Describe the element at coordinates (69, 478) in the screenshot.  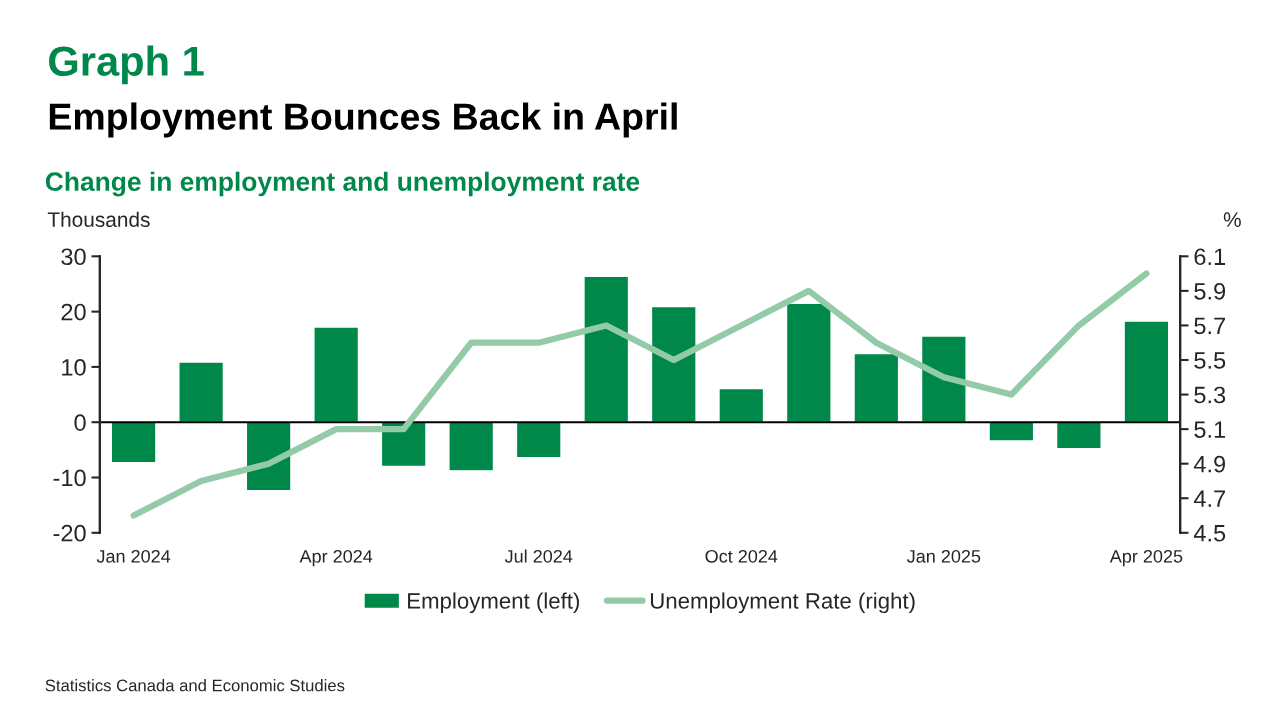
I see `y-tick-label: -10` at that location.